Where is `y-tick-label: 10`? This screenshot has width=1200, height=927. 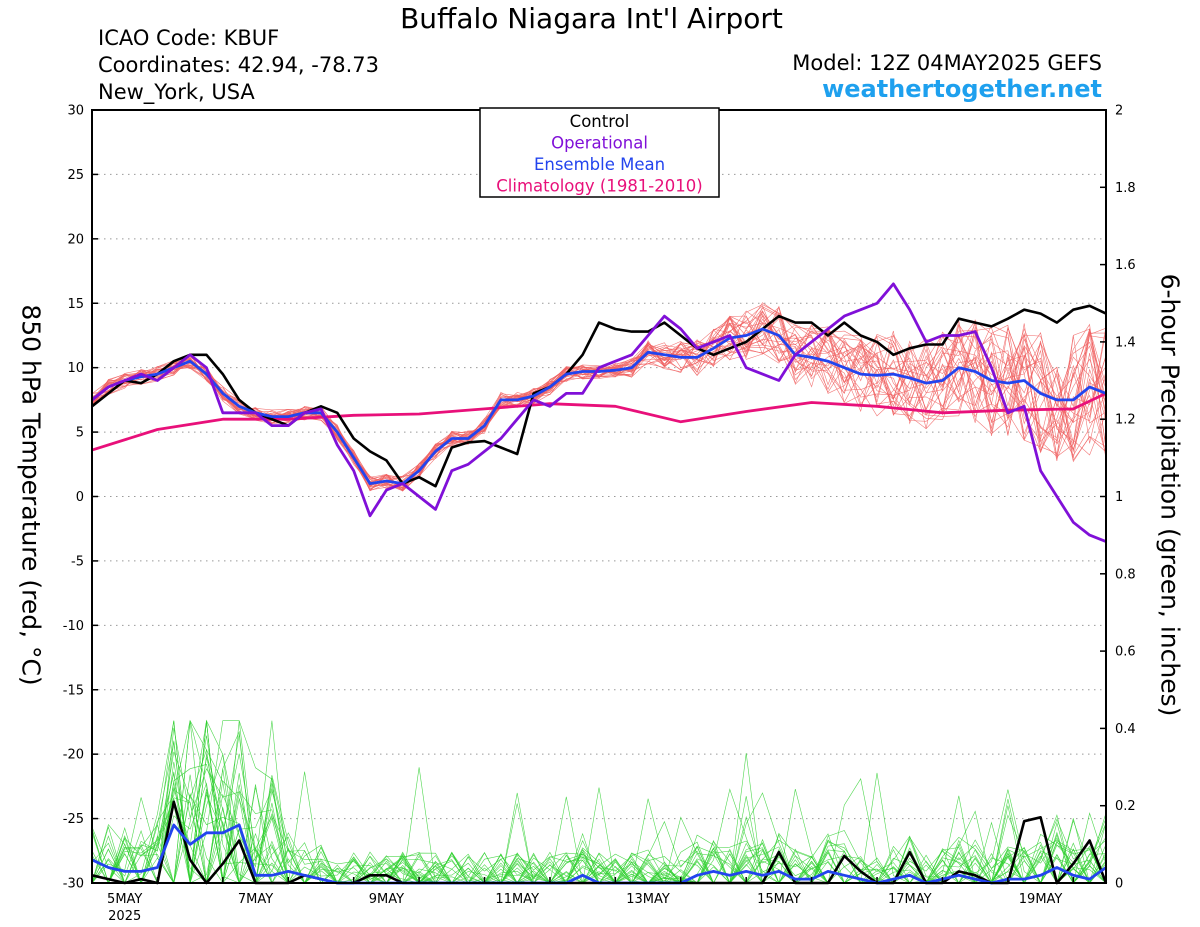 y-tick-label: 10 is located at coordinates (75, 368).